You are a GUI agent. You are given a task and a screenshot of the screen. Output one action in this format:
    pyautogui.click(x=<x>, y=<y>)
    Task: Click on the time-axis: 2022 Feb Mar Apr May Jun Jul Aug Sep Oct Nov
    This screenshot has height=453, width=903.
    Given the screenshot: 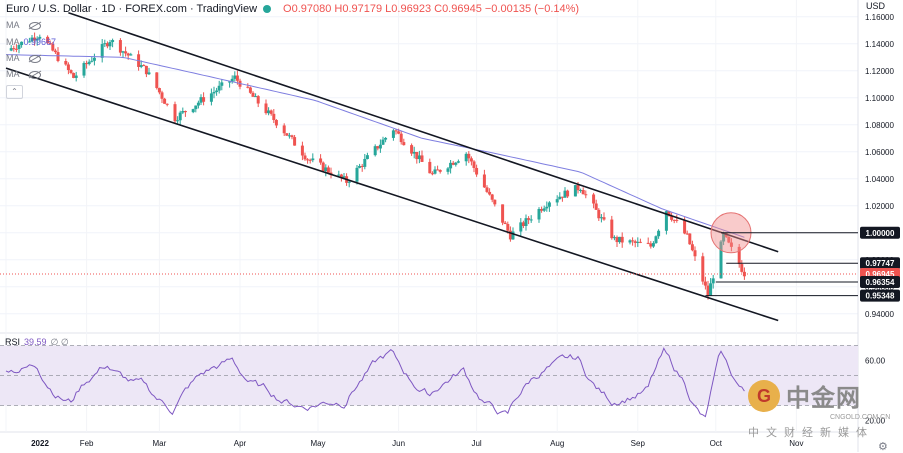 What is the action you would take?
    pyautogui.click(x=417, y=443)
    